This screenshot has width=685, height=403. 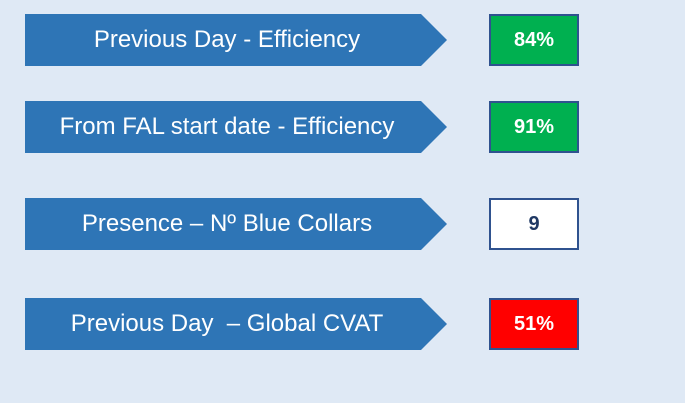 I want to click on kpi-label-arrow: Presence – Nº Blue Collars, so click(x=236, y=224).